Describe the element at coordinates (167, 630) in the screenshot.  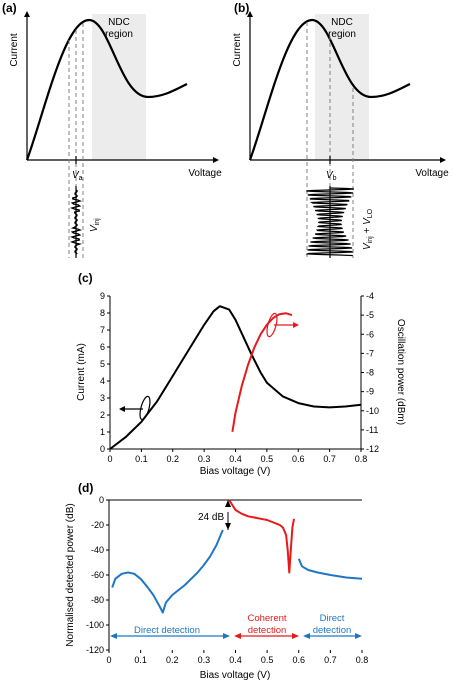
I see `region-label-direct-left: Direct detection` at that location.